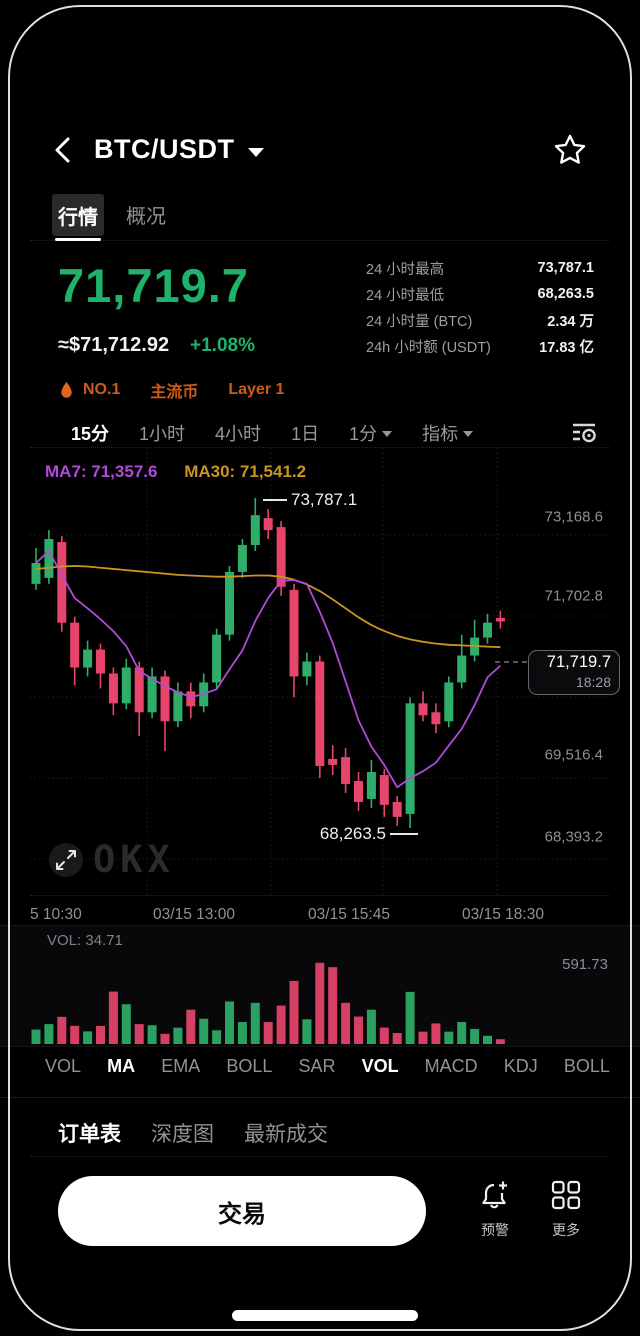 Image resolution: width=640 pixels, height=1336 pixels. I want to click on tag-price: 71,719.7, so click(578, 662).